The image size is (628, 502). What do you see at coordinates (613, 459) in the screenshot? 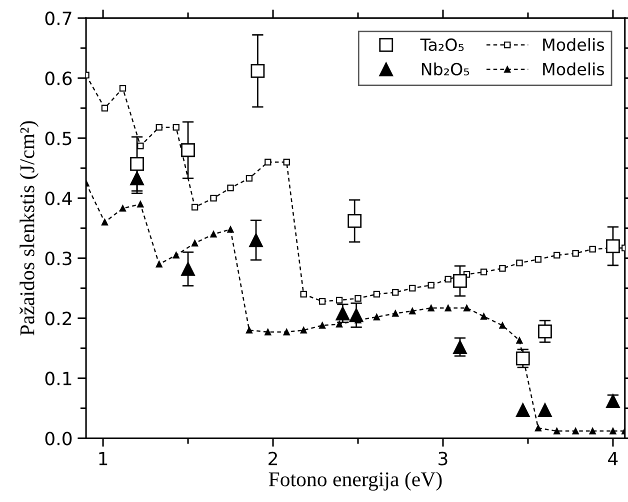
I see `x-tick-label: 4` at bounding box center [613, 459].